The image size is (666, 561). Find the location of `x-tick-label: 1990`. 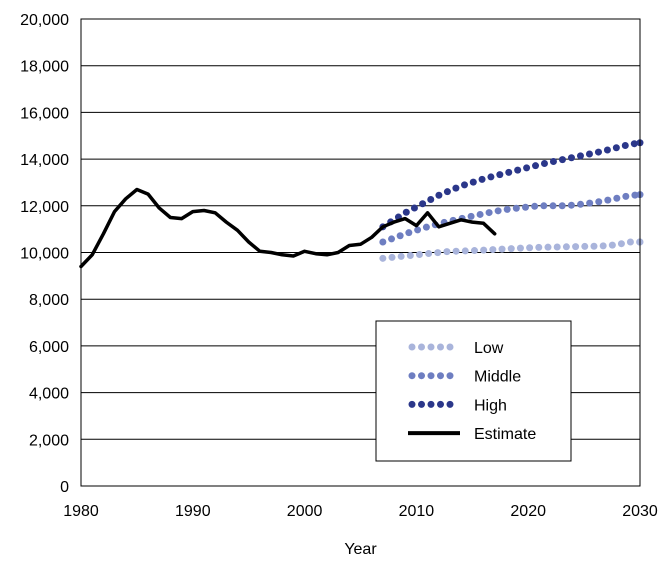

x-tick-label: 1990 is located at coordinates (193, 511).